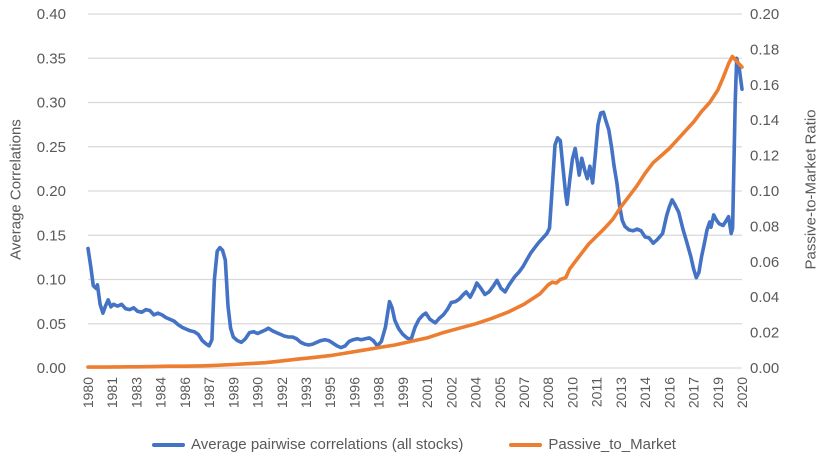 Image resolution: width=828 pixels, height=464 pixels. What do you see at coordinates (612, 444) in the screenshot?
I see `legend-label-passive: Passive_to_Market` at bounding box center [612, 444].